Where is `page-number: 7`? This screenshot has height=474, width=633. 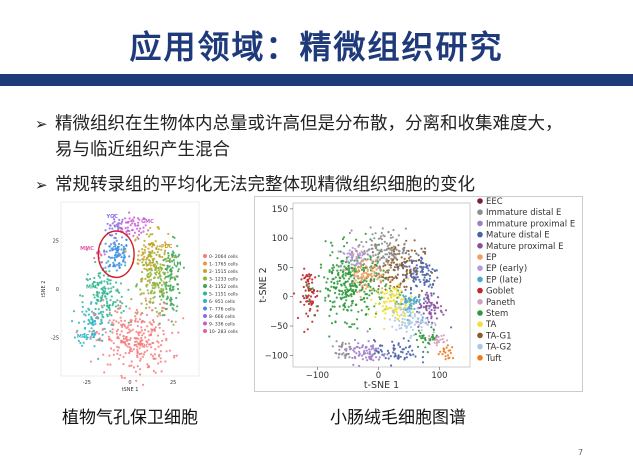
page-number: 7 is located at coordinates (581, 452).